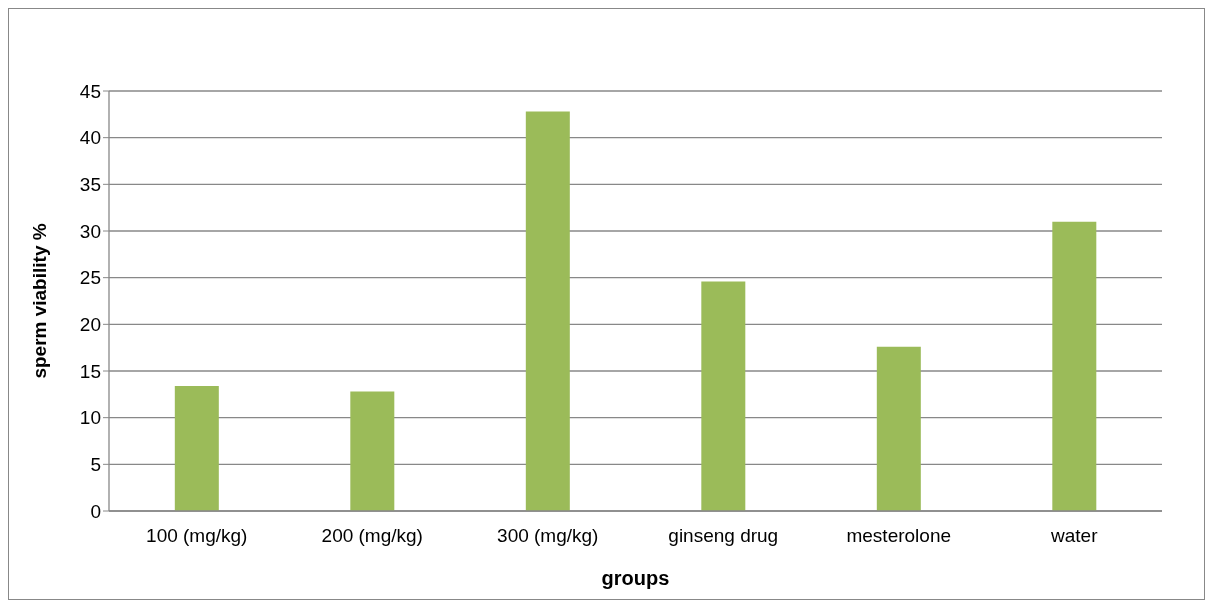  What do you see at coordinates (90, 231) in the screenshot?
I see `y-tick-label: 30` at bounding box center [90, 231].